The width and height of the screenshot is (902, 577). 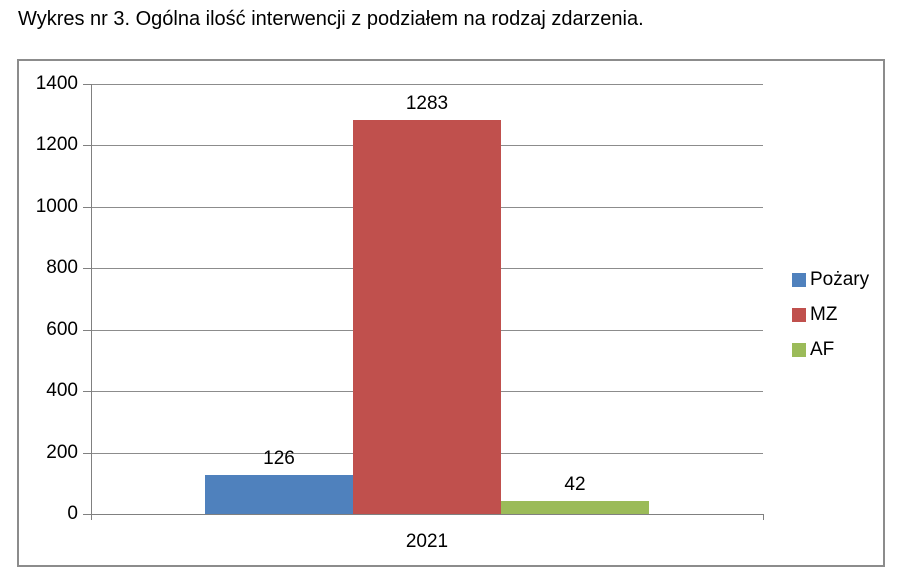 What do you see at coordinates (824, 314) in the screenshot?
I see `legend-label: MZ` at bounding box center [824, 314].